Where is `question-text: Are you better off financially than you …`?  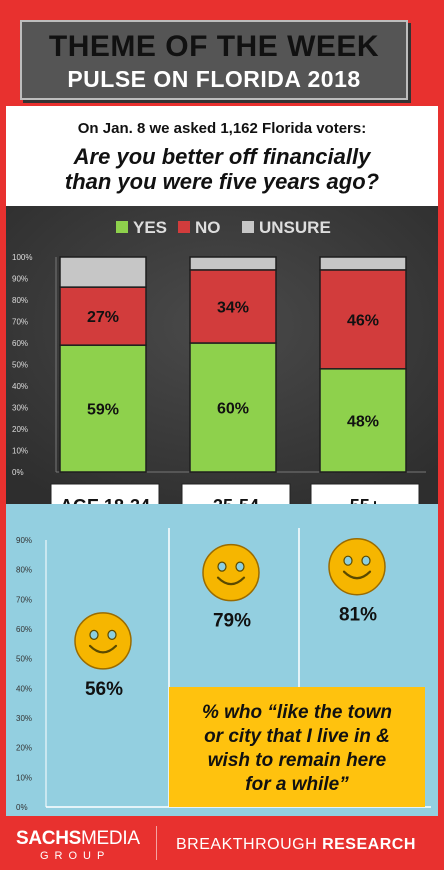
question-text: Are you better off financially than you … is located at coordinates (222, 169).